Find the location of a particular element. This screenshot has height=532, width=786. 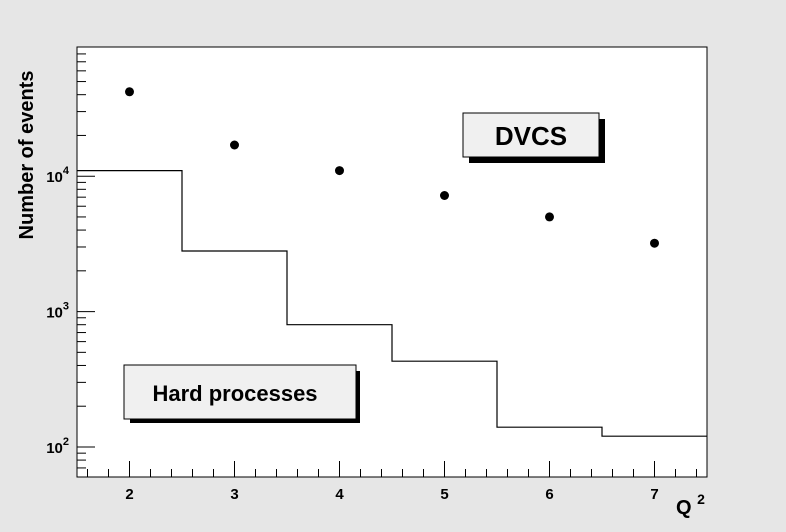

x-axis-title-base: Q is located at coordinates (684, 508).